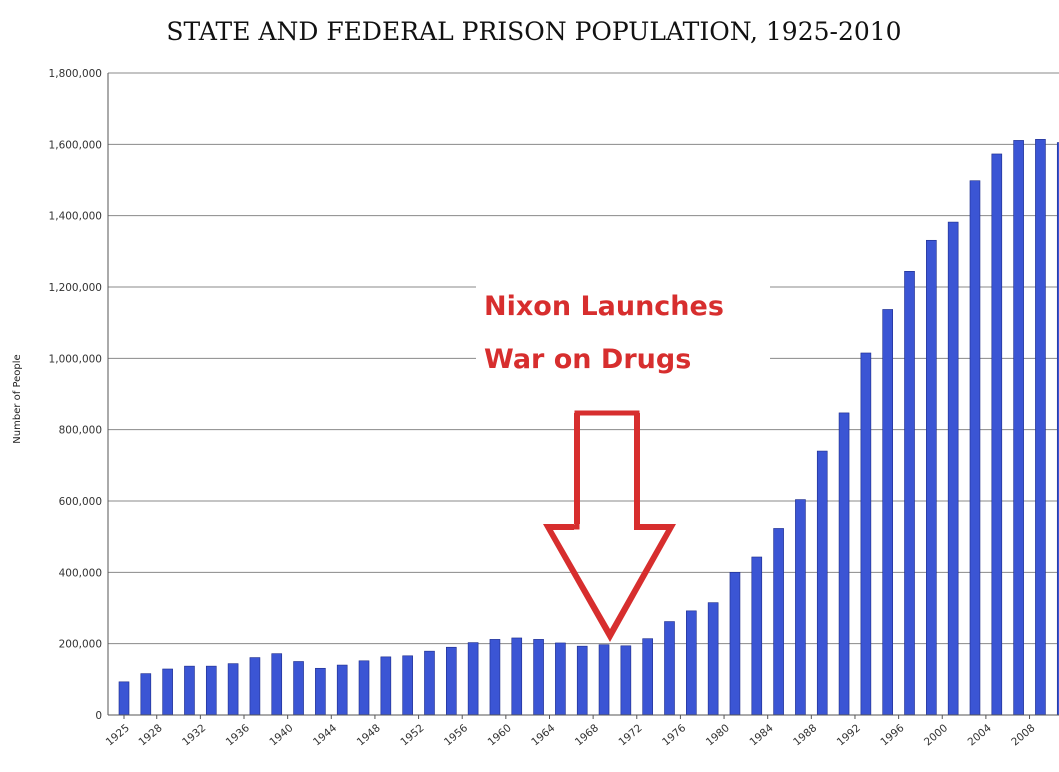  What do you see at coordinates (75, 145) in the screenshot?
I see `y-tick-label: 1,600,000` at bounding box center [75, 145].